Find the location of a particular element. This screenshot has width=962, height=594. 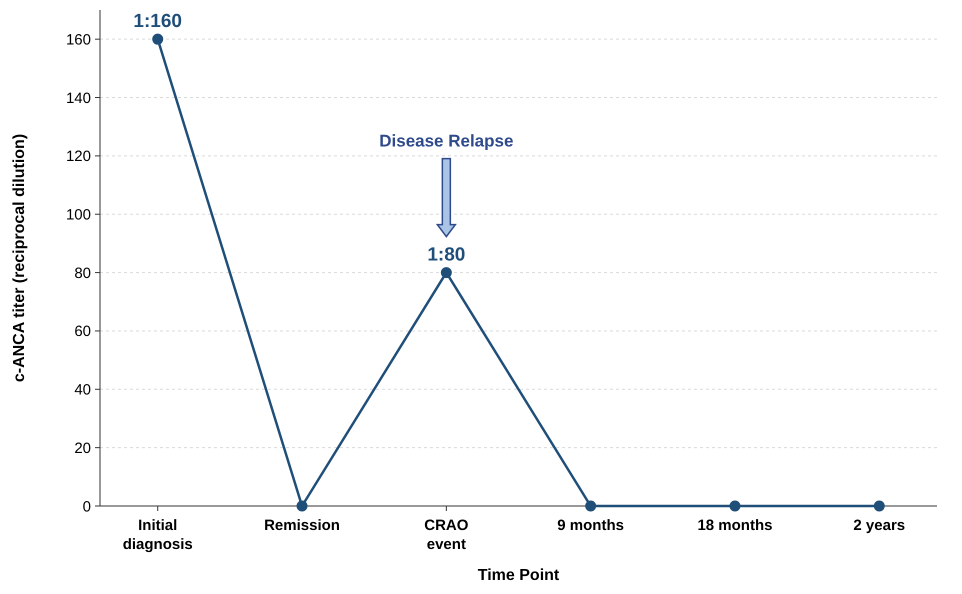

annotation: 1:80 is located at coordinates (446, 255).